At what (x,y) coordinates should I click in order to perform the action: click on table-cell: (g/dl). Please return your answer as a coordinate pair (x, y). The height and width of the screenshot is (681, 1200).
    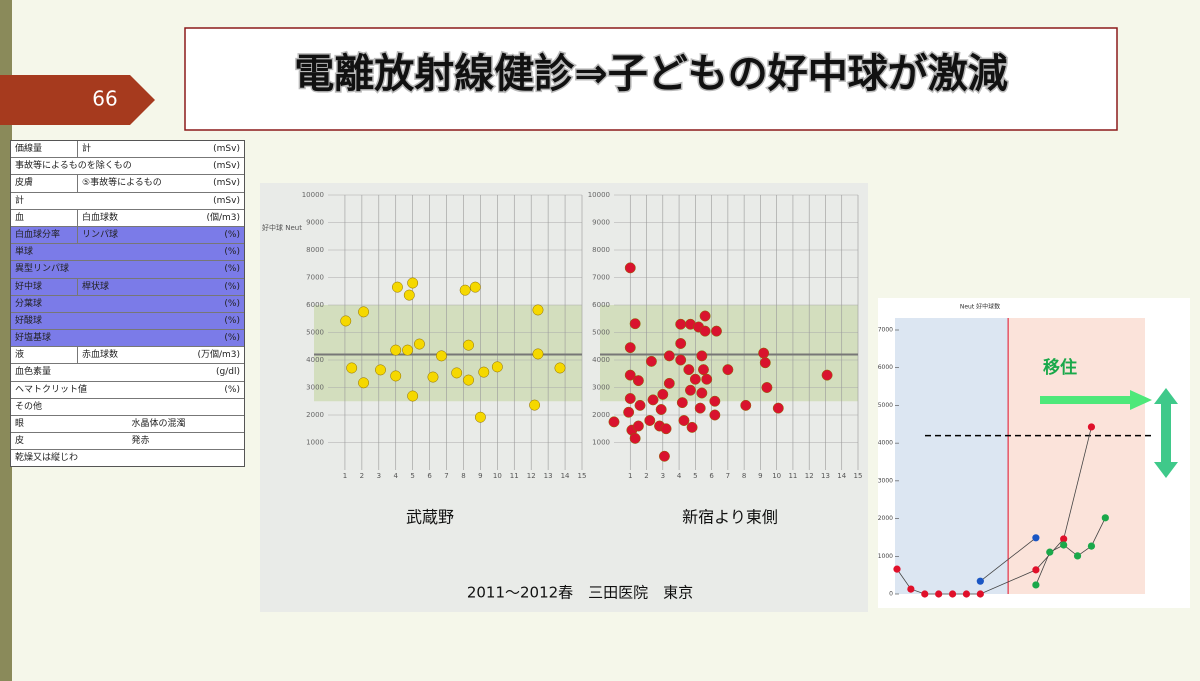
    Looking at the image, I should click on (228, 372).